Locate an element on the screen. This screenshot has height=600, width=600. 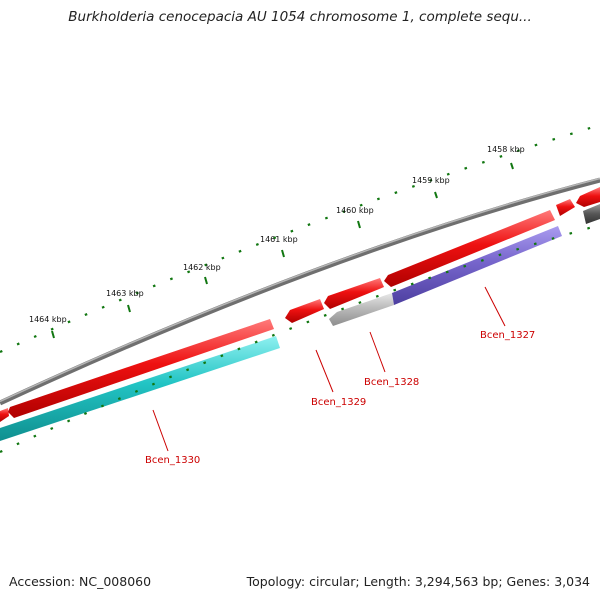
gene-label-bcen-1329: Bcen_1329 is located at coordinates (338, 402).